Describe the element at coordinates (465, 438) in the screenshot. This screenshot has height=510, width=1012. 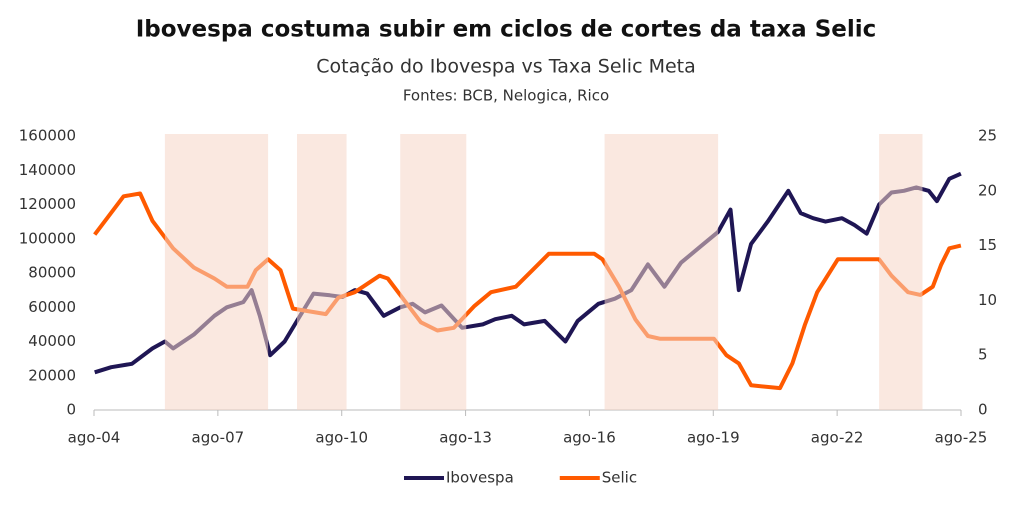
I see `x-tick-label: ago-13` at that location.